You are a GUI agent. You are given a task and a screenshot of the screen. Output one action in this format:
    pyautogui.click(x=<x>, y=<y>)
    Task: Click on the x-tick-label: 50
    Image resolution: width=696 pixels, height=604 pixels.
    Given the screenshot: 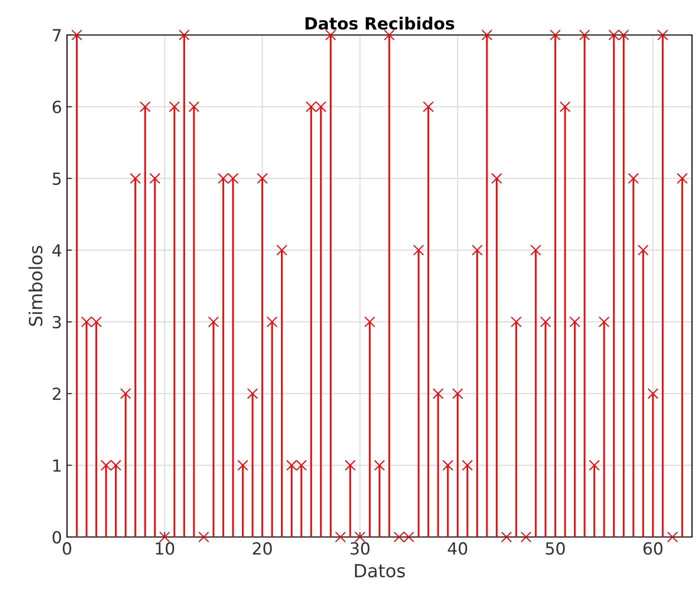 What is the action you would take?
    pyautogui.click(x=555, y=548)
    